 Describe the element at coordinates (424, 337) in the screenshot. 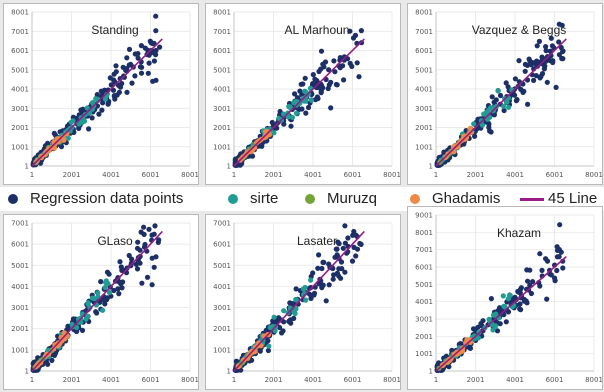

I see `y-tick-label: 2001` at that location.